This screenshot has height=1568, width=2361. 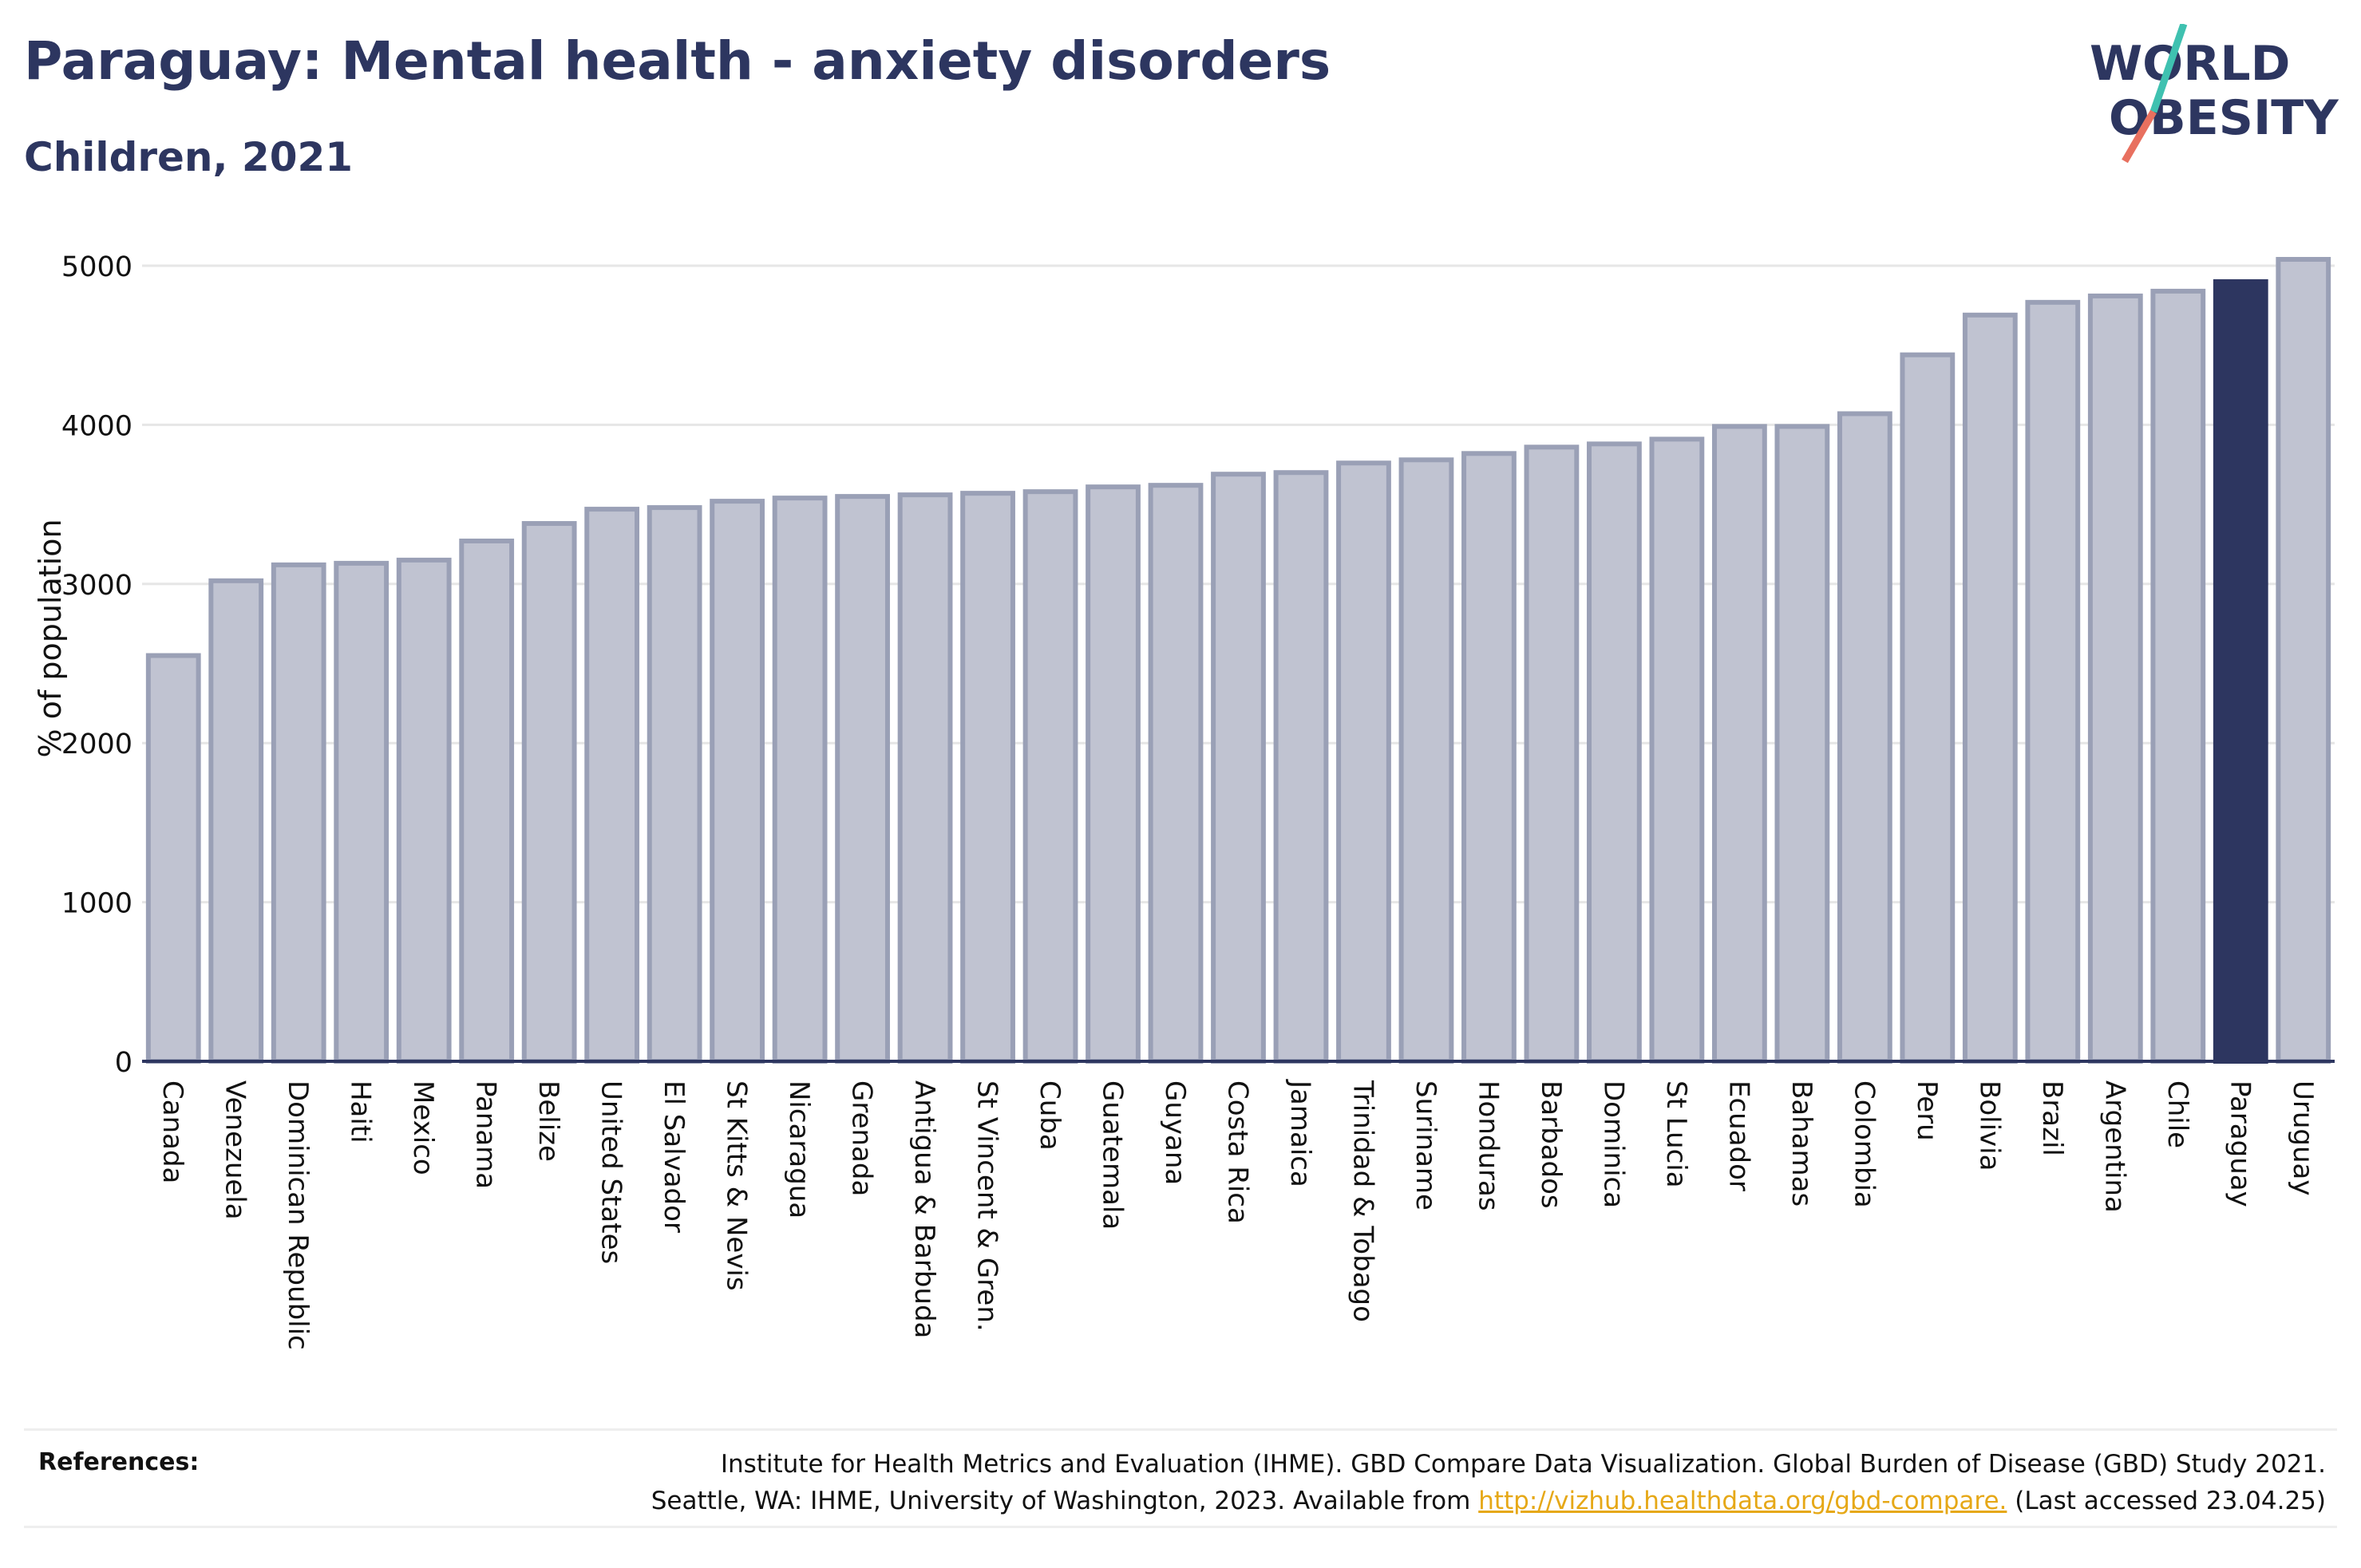 I want to click on x-tick-label: Mexico, so click(x=423, y=1127).